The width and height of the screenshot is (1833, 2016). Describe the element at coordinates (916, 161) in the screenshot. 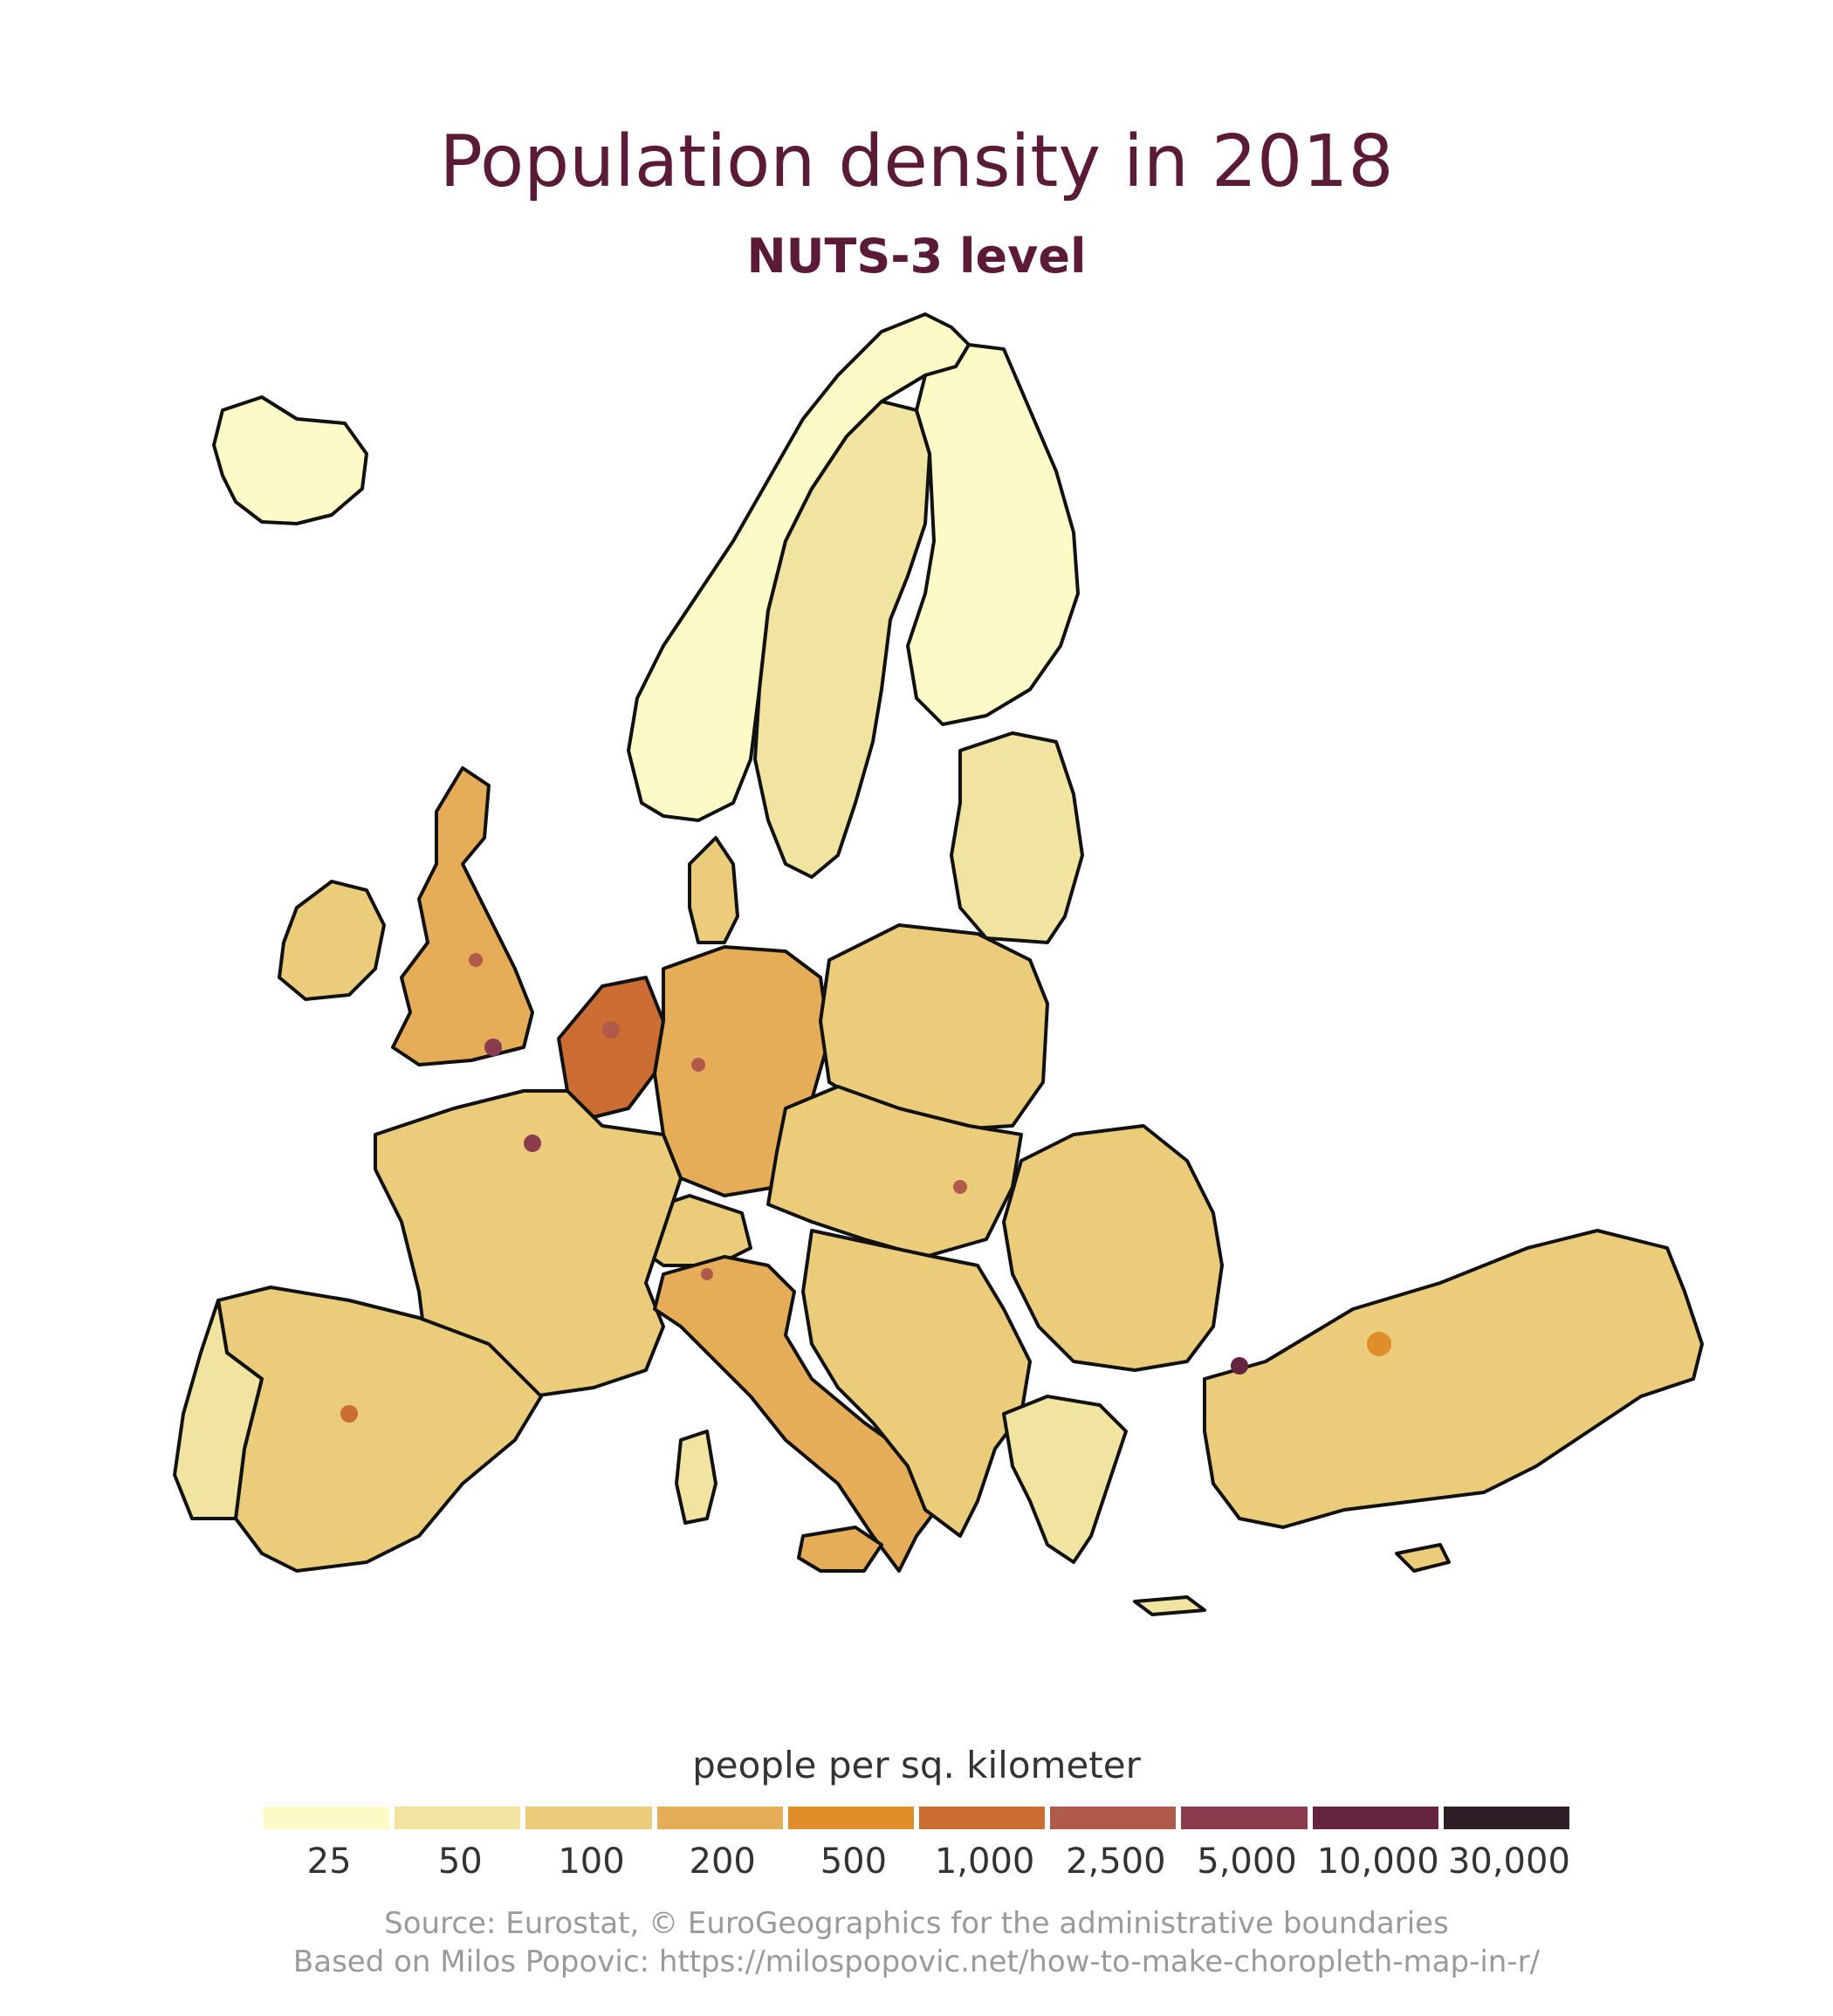

I see `map-title: Population density in 2018` at that location.